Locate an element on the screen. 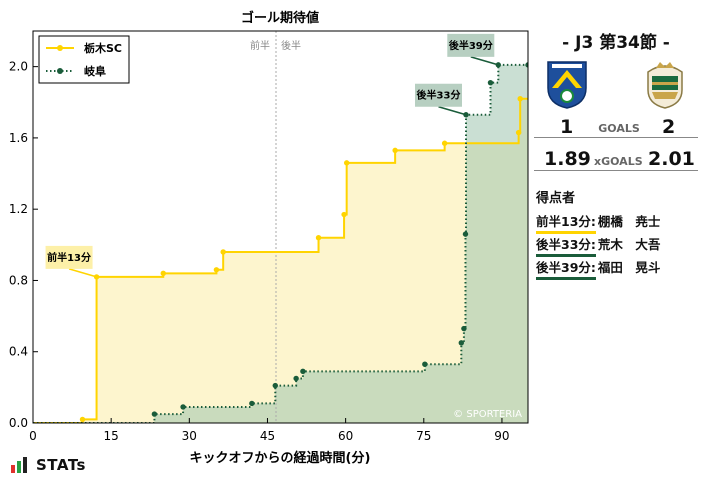  x-tick-label: 45 is located at coordinates (267, 436).